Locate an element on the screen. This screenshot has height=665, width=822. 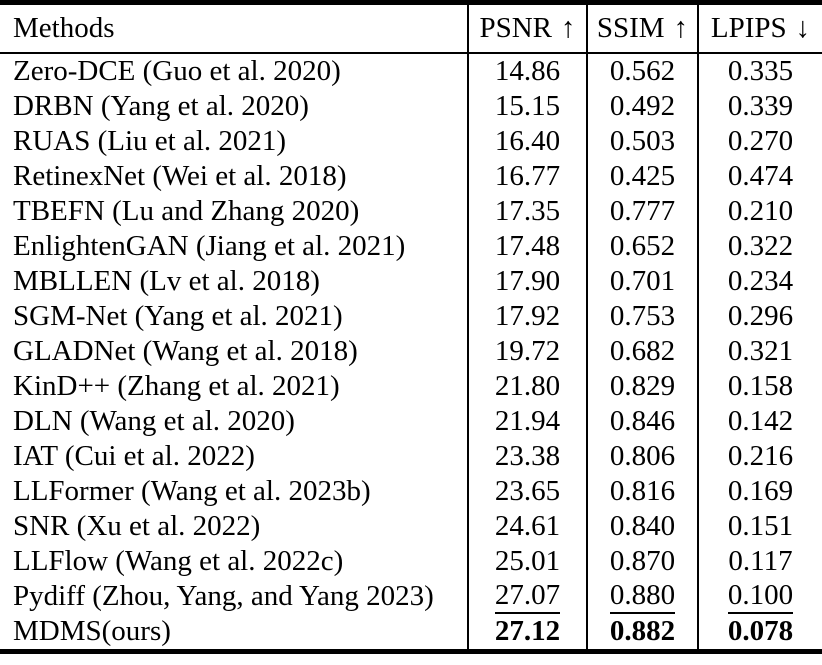
psnr-value-cell: 27.07 is located at coordinates (527, 596).